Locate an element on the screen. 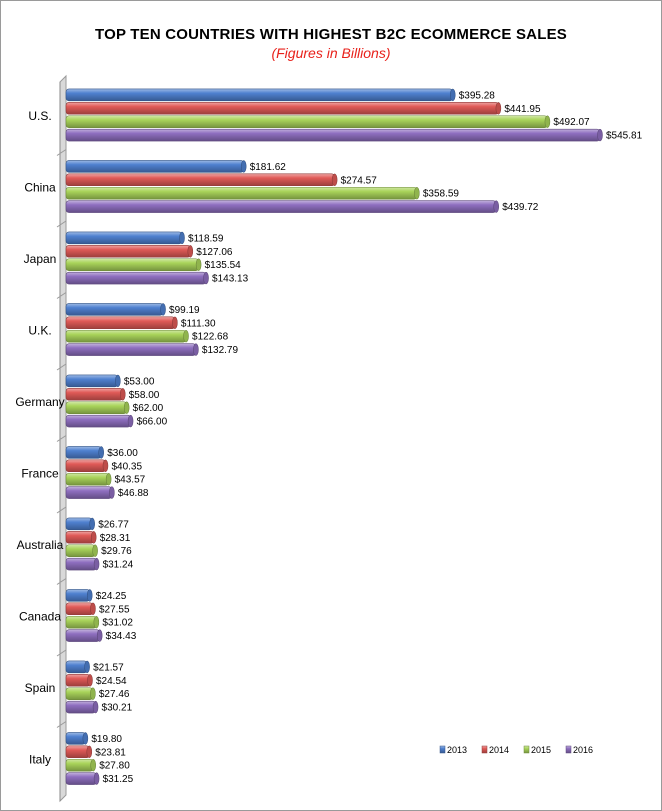 The height and width of the screenshot is (811, 662). data-label: $439.72 is located at coordinates (520, 207).